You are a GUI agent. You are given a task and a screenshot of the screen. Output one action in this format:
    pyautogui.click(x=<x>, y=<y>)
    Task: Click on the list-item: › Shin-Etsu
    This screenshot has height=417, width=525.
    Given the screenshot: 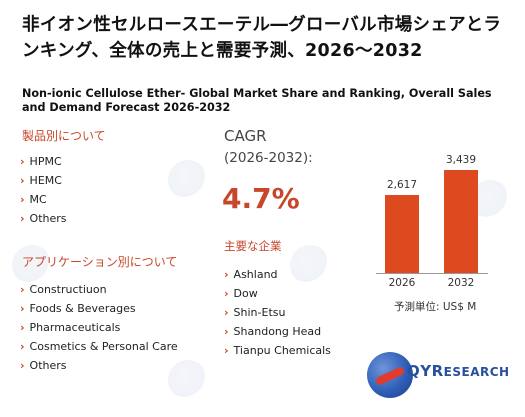 What is the action you would take?
    pyautogui.click(x=255, y=312)
    